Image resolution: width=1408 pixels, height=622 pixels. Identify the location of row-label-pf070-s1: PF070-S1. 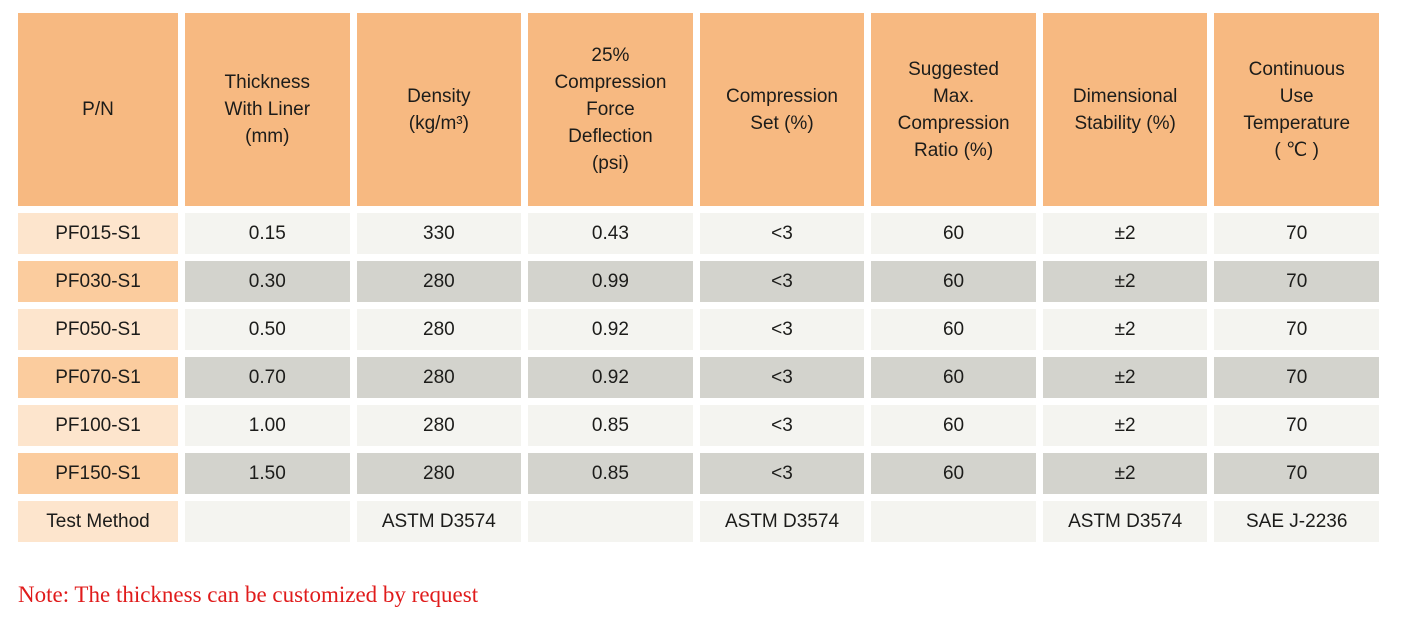
(98, 377).